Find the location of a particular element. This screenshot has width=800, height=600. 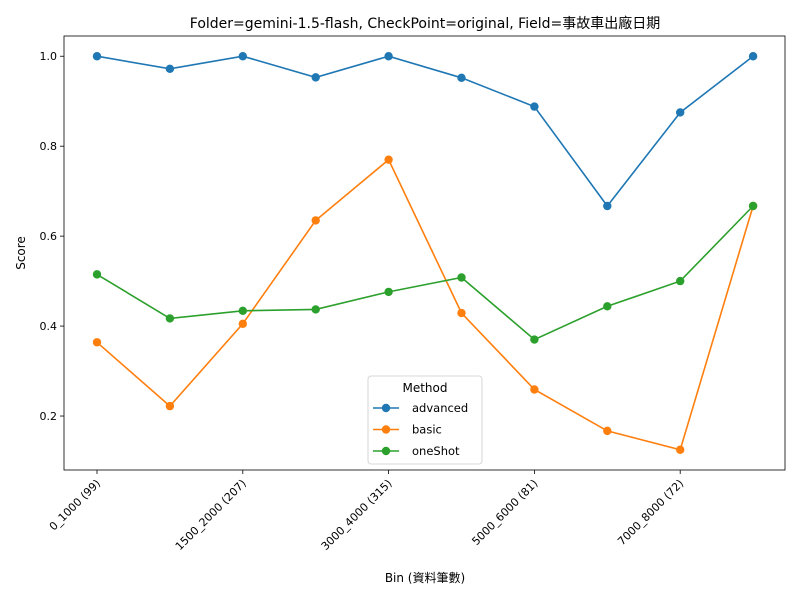

y-tick-label: 0.4 is located at coordinates (49, 326).